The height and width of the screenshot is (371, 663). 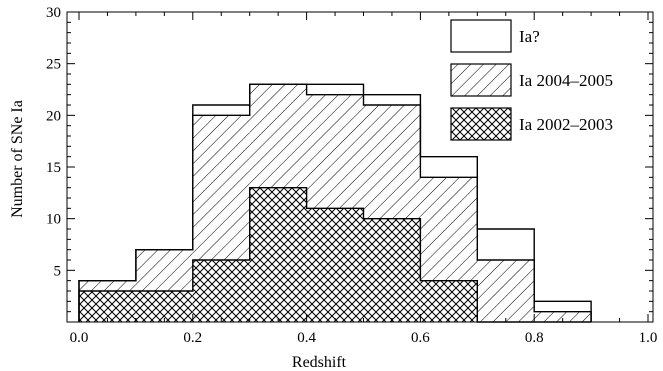 I want to click on legend-label-0: Ia?, so click(x=529, y=36).